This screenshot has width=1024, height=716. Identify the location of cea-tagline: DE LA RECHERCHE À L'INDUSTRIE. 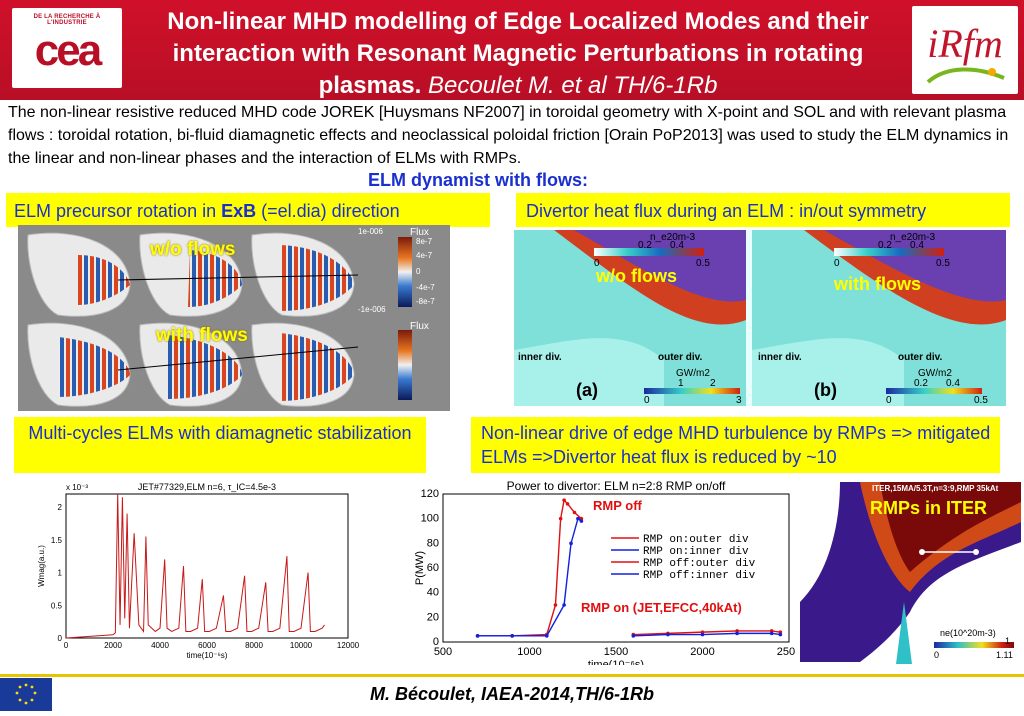
(67, 20).